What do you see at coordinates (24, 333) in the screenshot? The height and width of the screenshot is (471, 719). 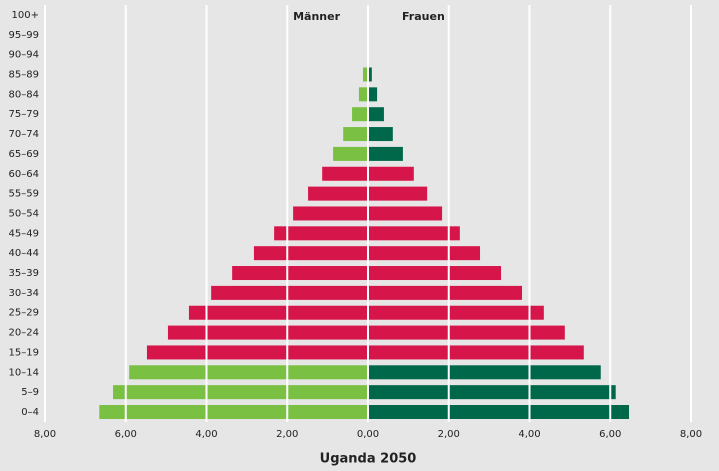 I see `y-tick-label: 20–24` at bounding box center [24, 333].